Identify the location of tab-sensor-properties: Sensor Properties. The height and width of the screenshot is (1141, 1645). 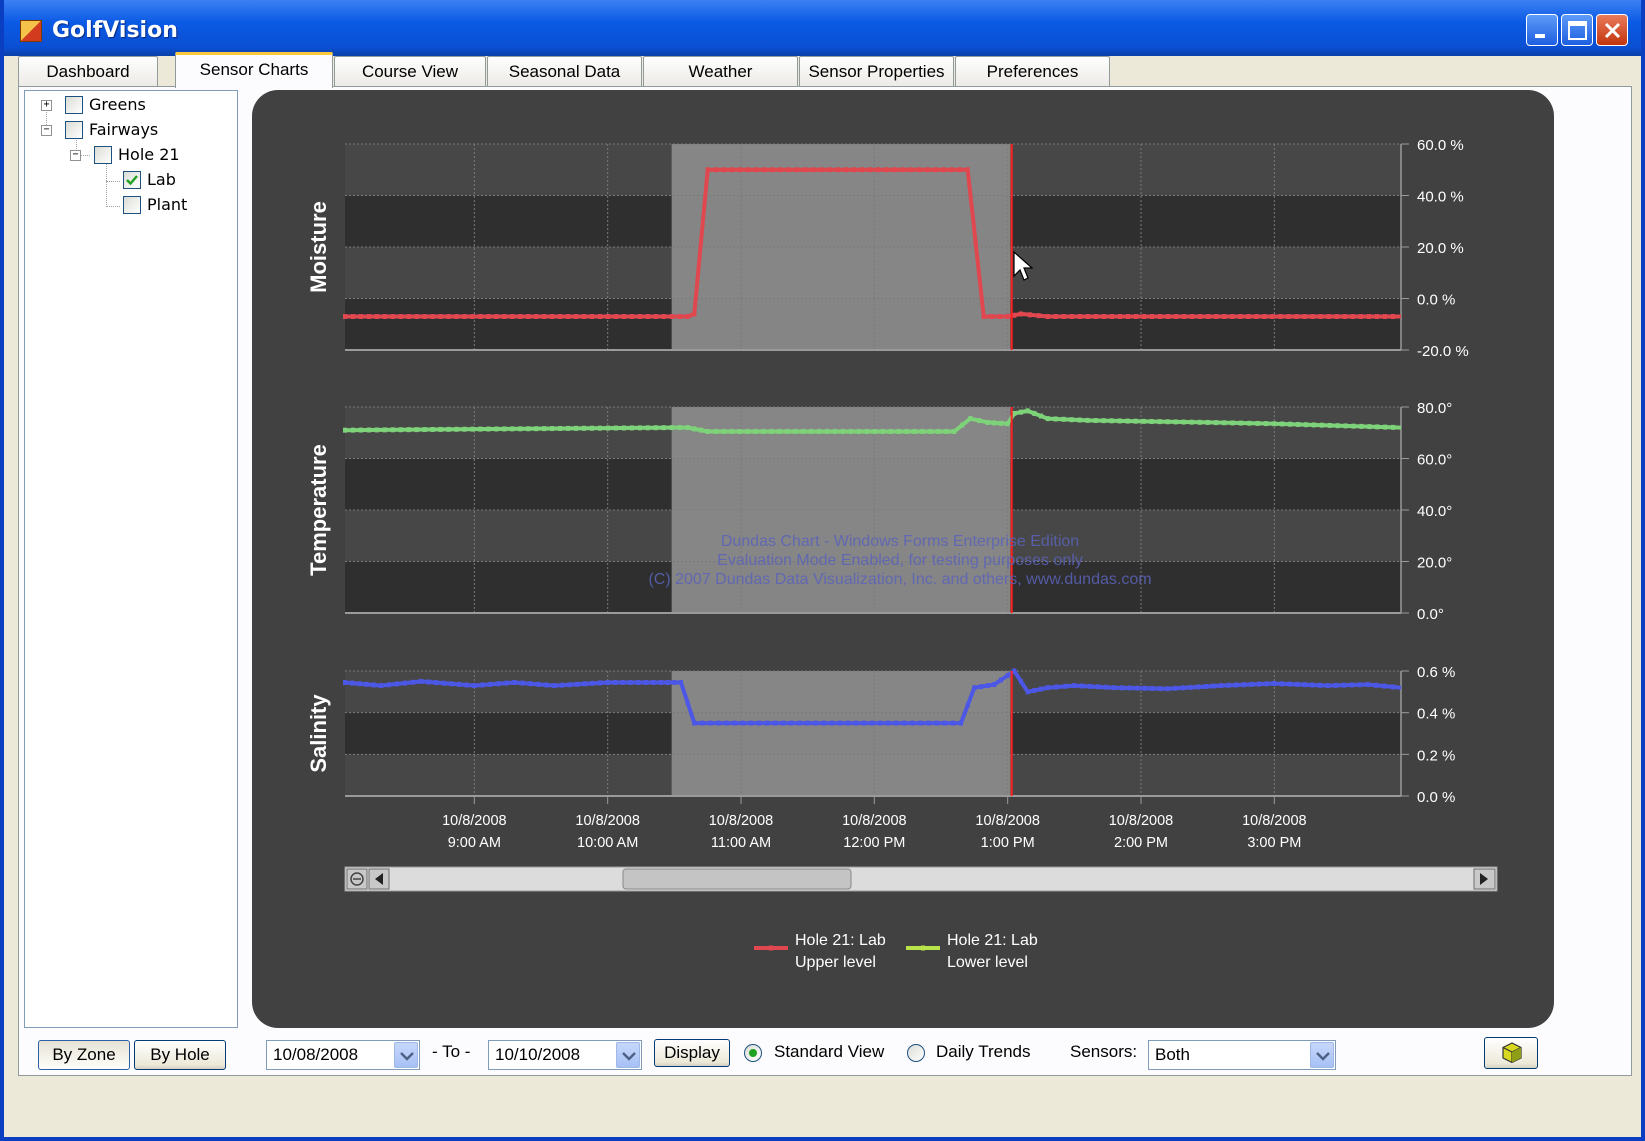
(876, 71).